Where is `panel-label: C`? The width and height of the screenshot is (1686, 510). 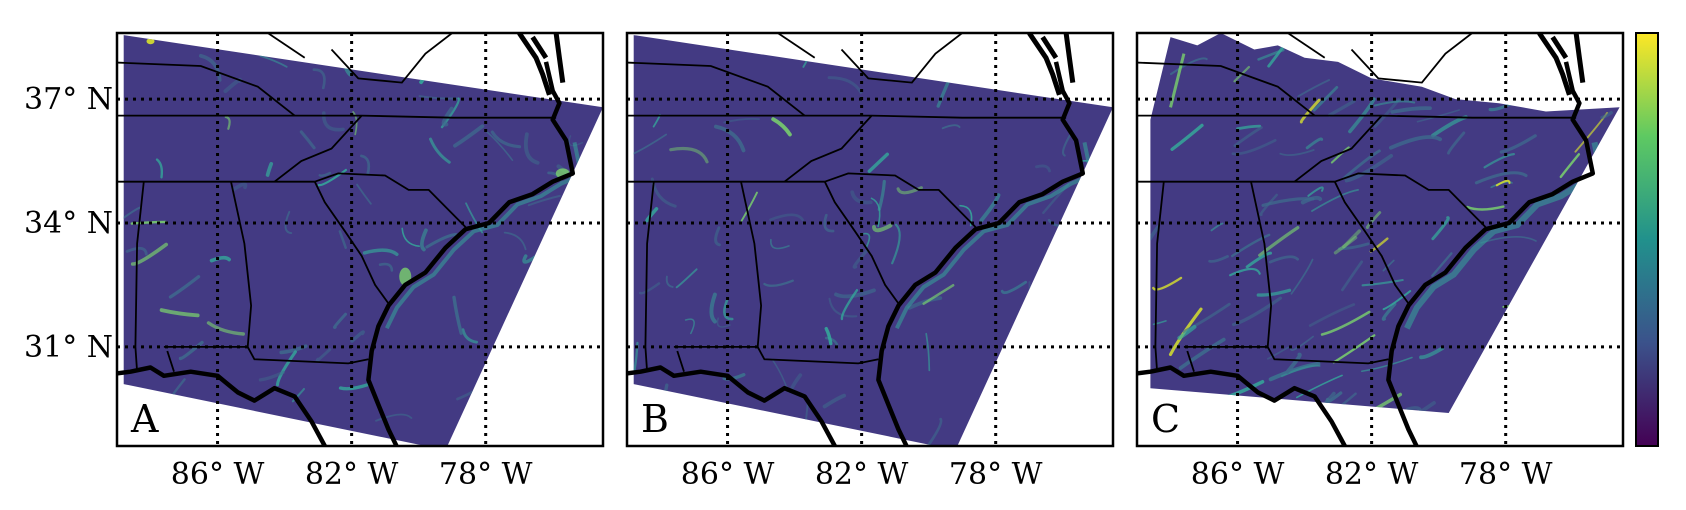 panel-label: C is located at coordinates (1165, 419).